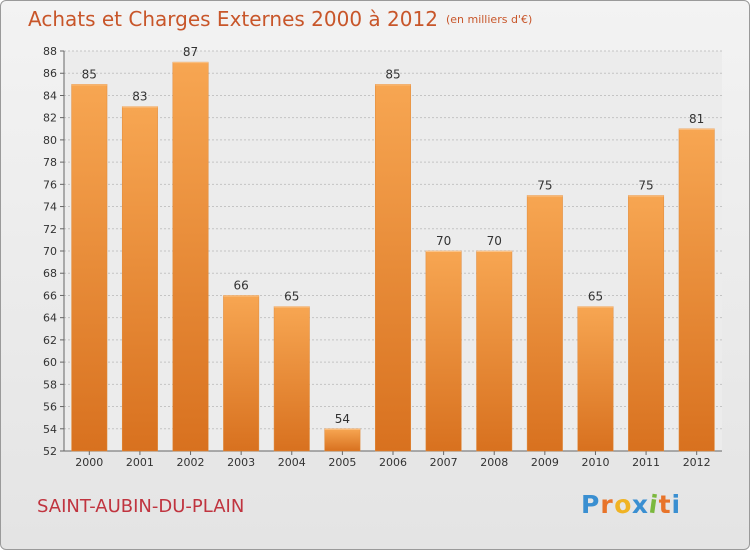  What do you see at coordinates (443, 351) in the screenshot?
I see `bar-2007` at bounding box center [443, 351].